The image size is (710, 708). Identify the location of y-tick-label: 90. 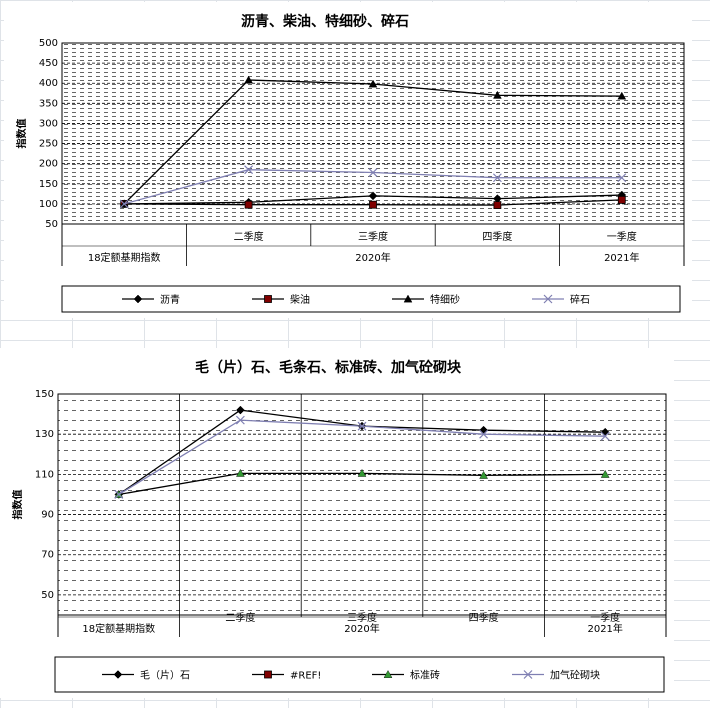
(47, 515).